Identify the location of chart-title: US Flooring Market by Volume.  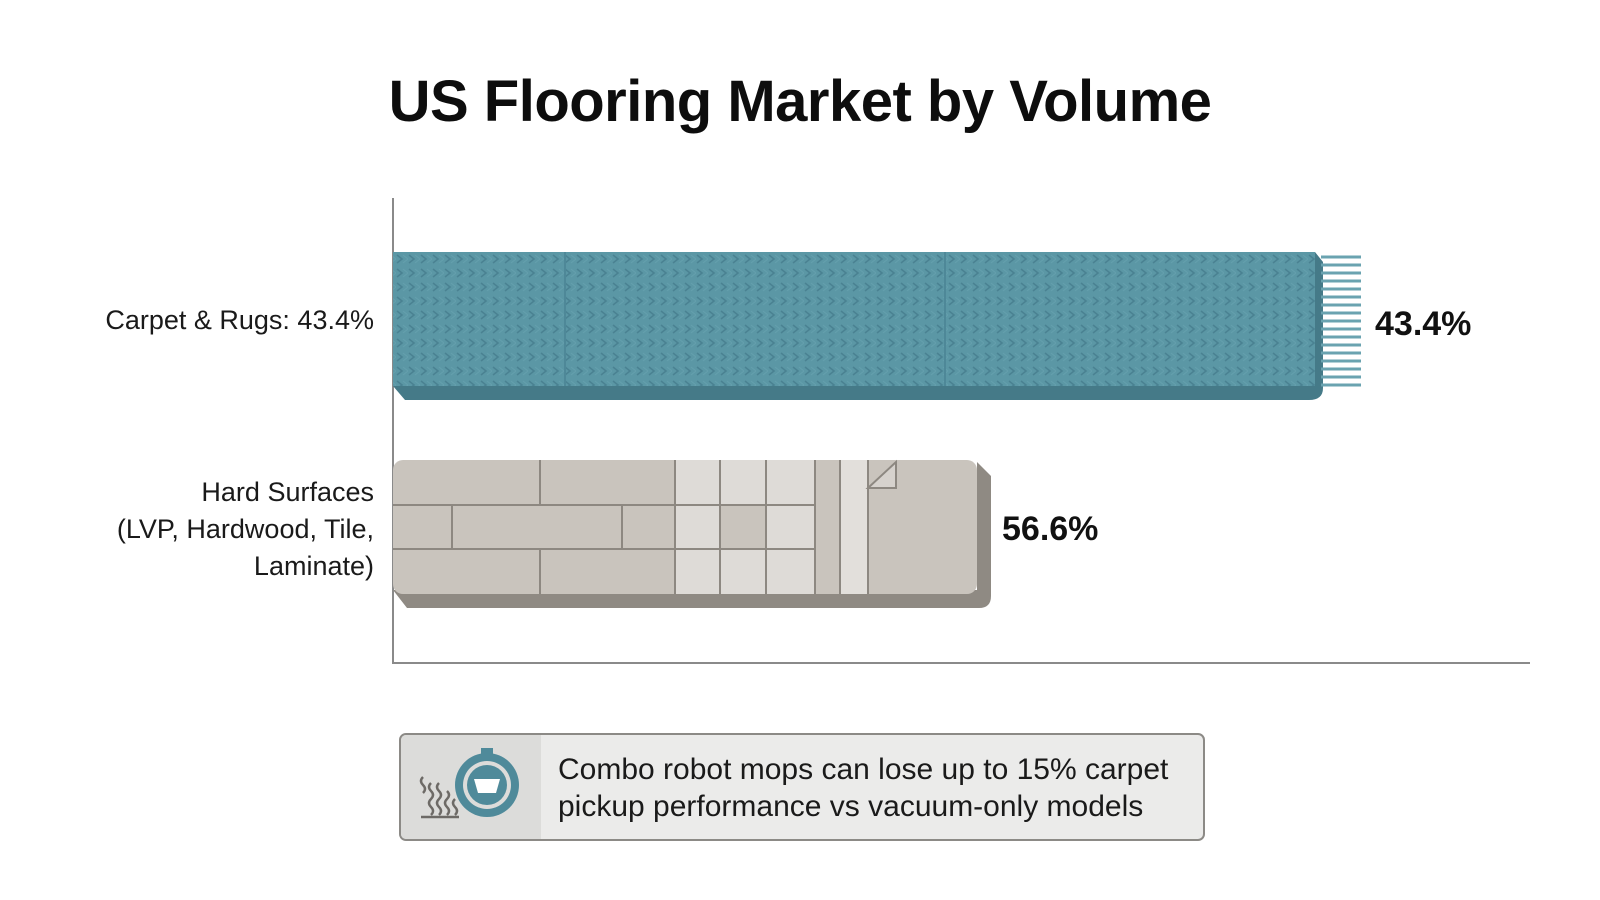
(800, 101).